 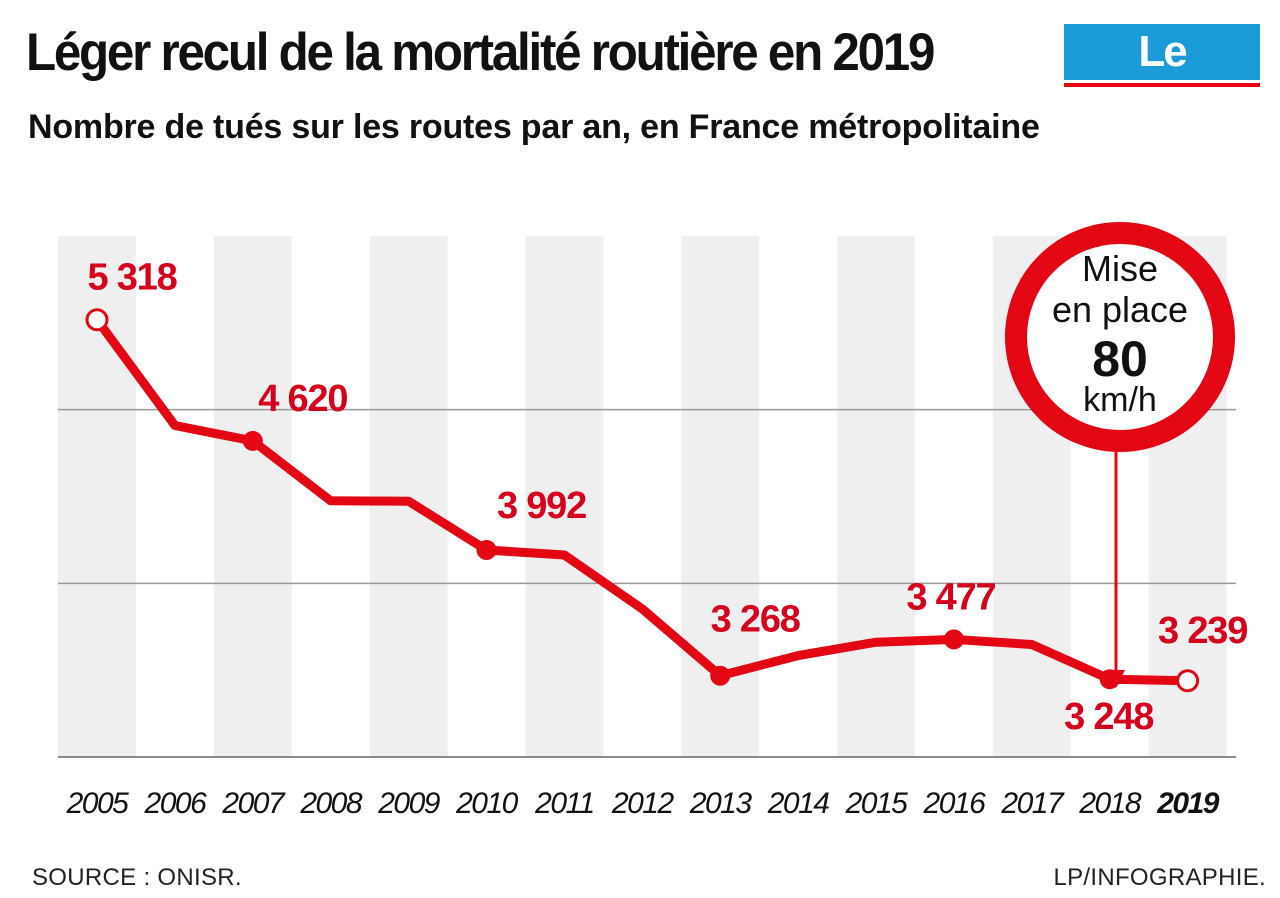 What do you see at coordinates (98, 803) in the screenshot?
I see `x-tick-label-2005: 2005` at bounding box center [98, 803].